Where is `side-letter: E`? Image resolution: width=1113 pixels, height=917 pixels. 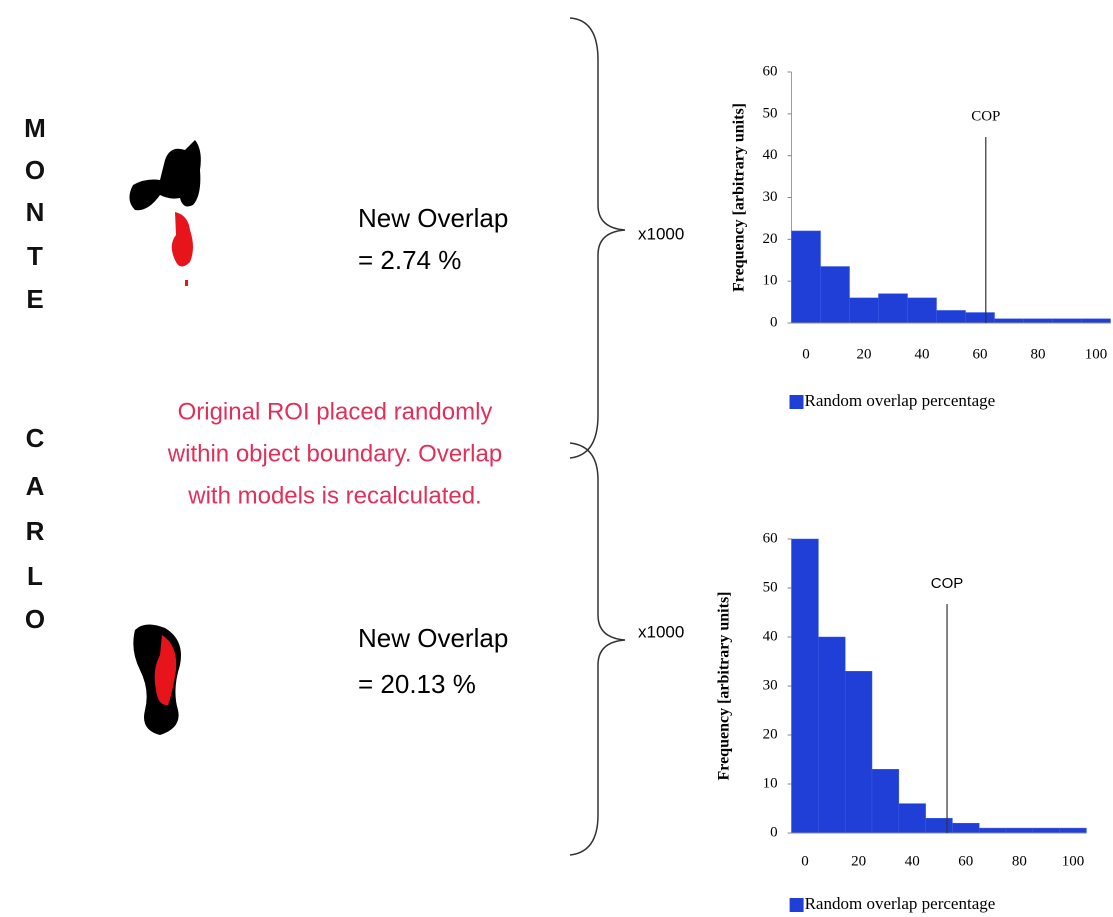 side-letter: E is located at coordinates (34, 299).